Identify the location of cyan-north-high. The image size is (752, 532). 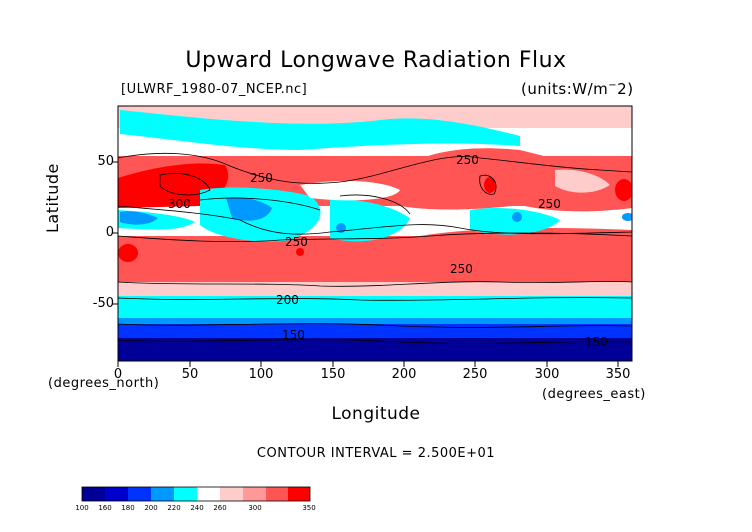
(320, 130).